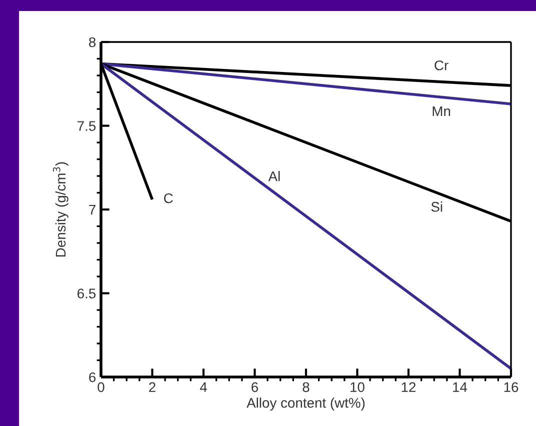 The image size is (536, 426). What do you see at coordinates (409, 387) in the screenshot?
I see `x-tick-label: 12` at bounding box center [409, 387].